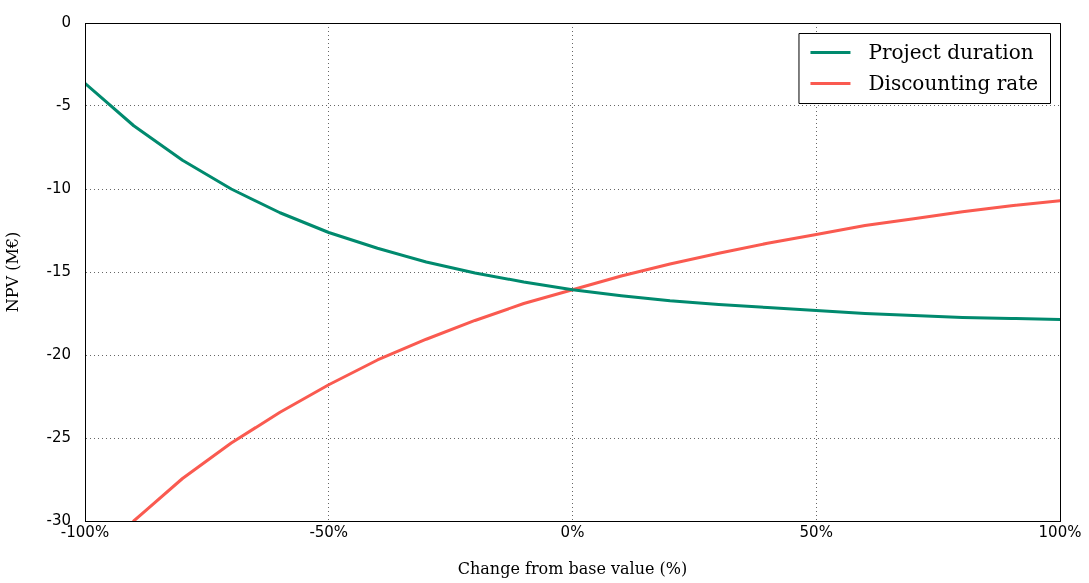  What do you see at coordinates (1060, 531) in the screenshot?
I see `x-tick-label: 100%` at bounding box center [1060, 531].